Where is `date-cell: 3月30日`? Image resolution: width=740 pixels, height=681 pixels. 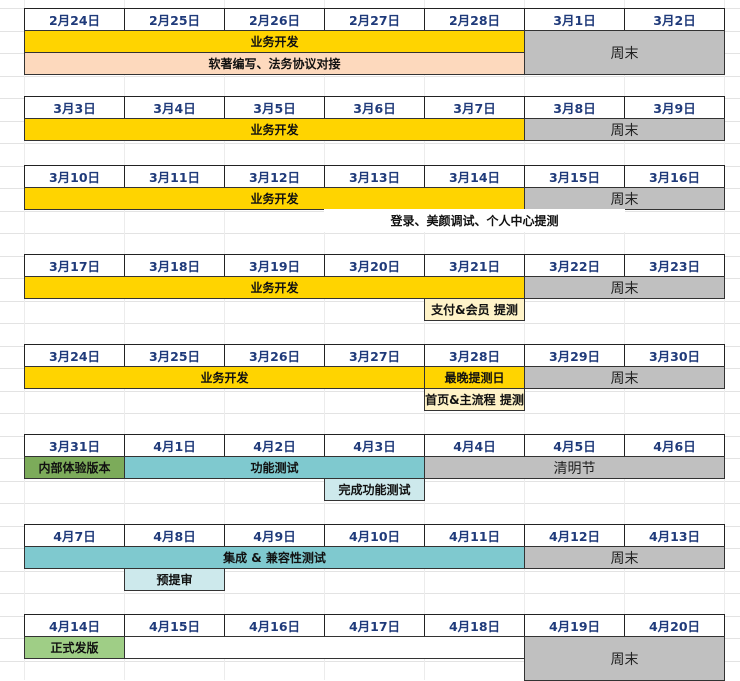
date-cell: 3月30日 is located at coordinates (674, 355).